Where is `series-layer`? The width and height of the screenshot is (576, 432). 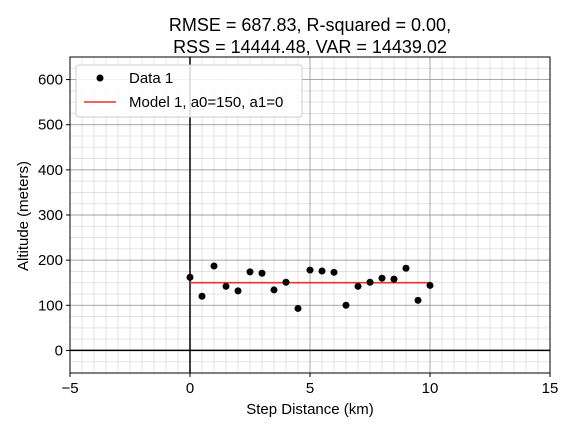
series-layer is located at coordinates (310, 287).